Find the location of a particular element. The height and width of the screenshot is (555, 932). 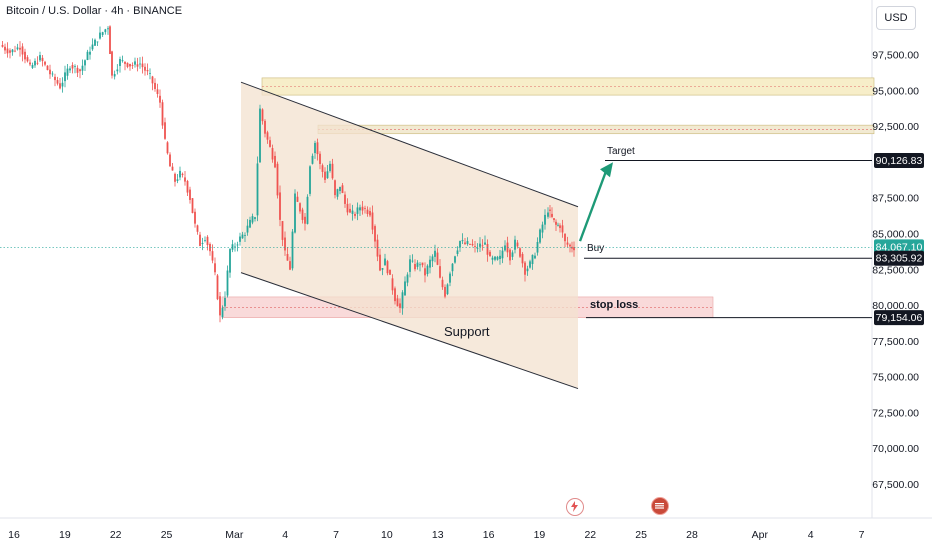

y-tick-label: 85,000.00 is located at coordinates (895, 234).